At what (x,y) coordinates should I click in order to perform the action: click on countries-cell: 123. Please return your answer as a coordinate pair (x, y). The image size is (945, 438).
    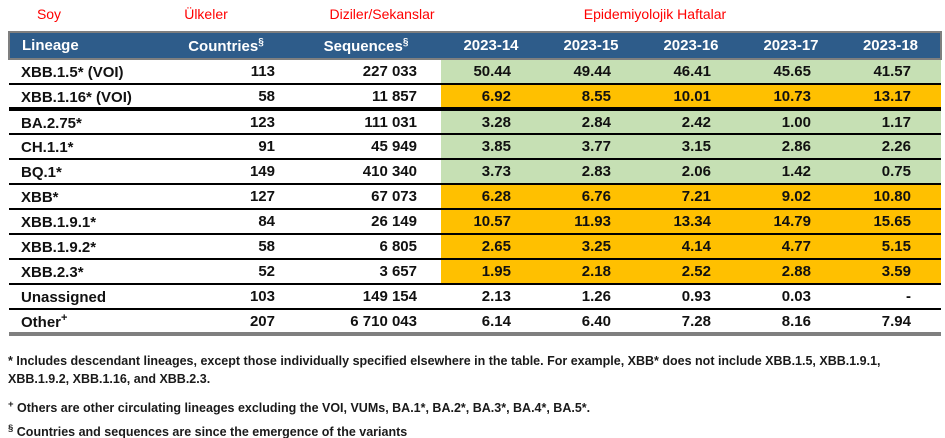
    Looking at the image, I should click on (226, 122).